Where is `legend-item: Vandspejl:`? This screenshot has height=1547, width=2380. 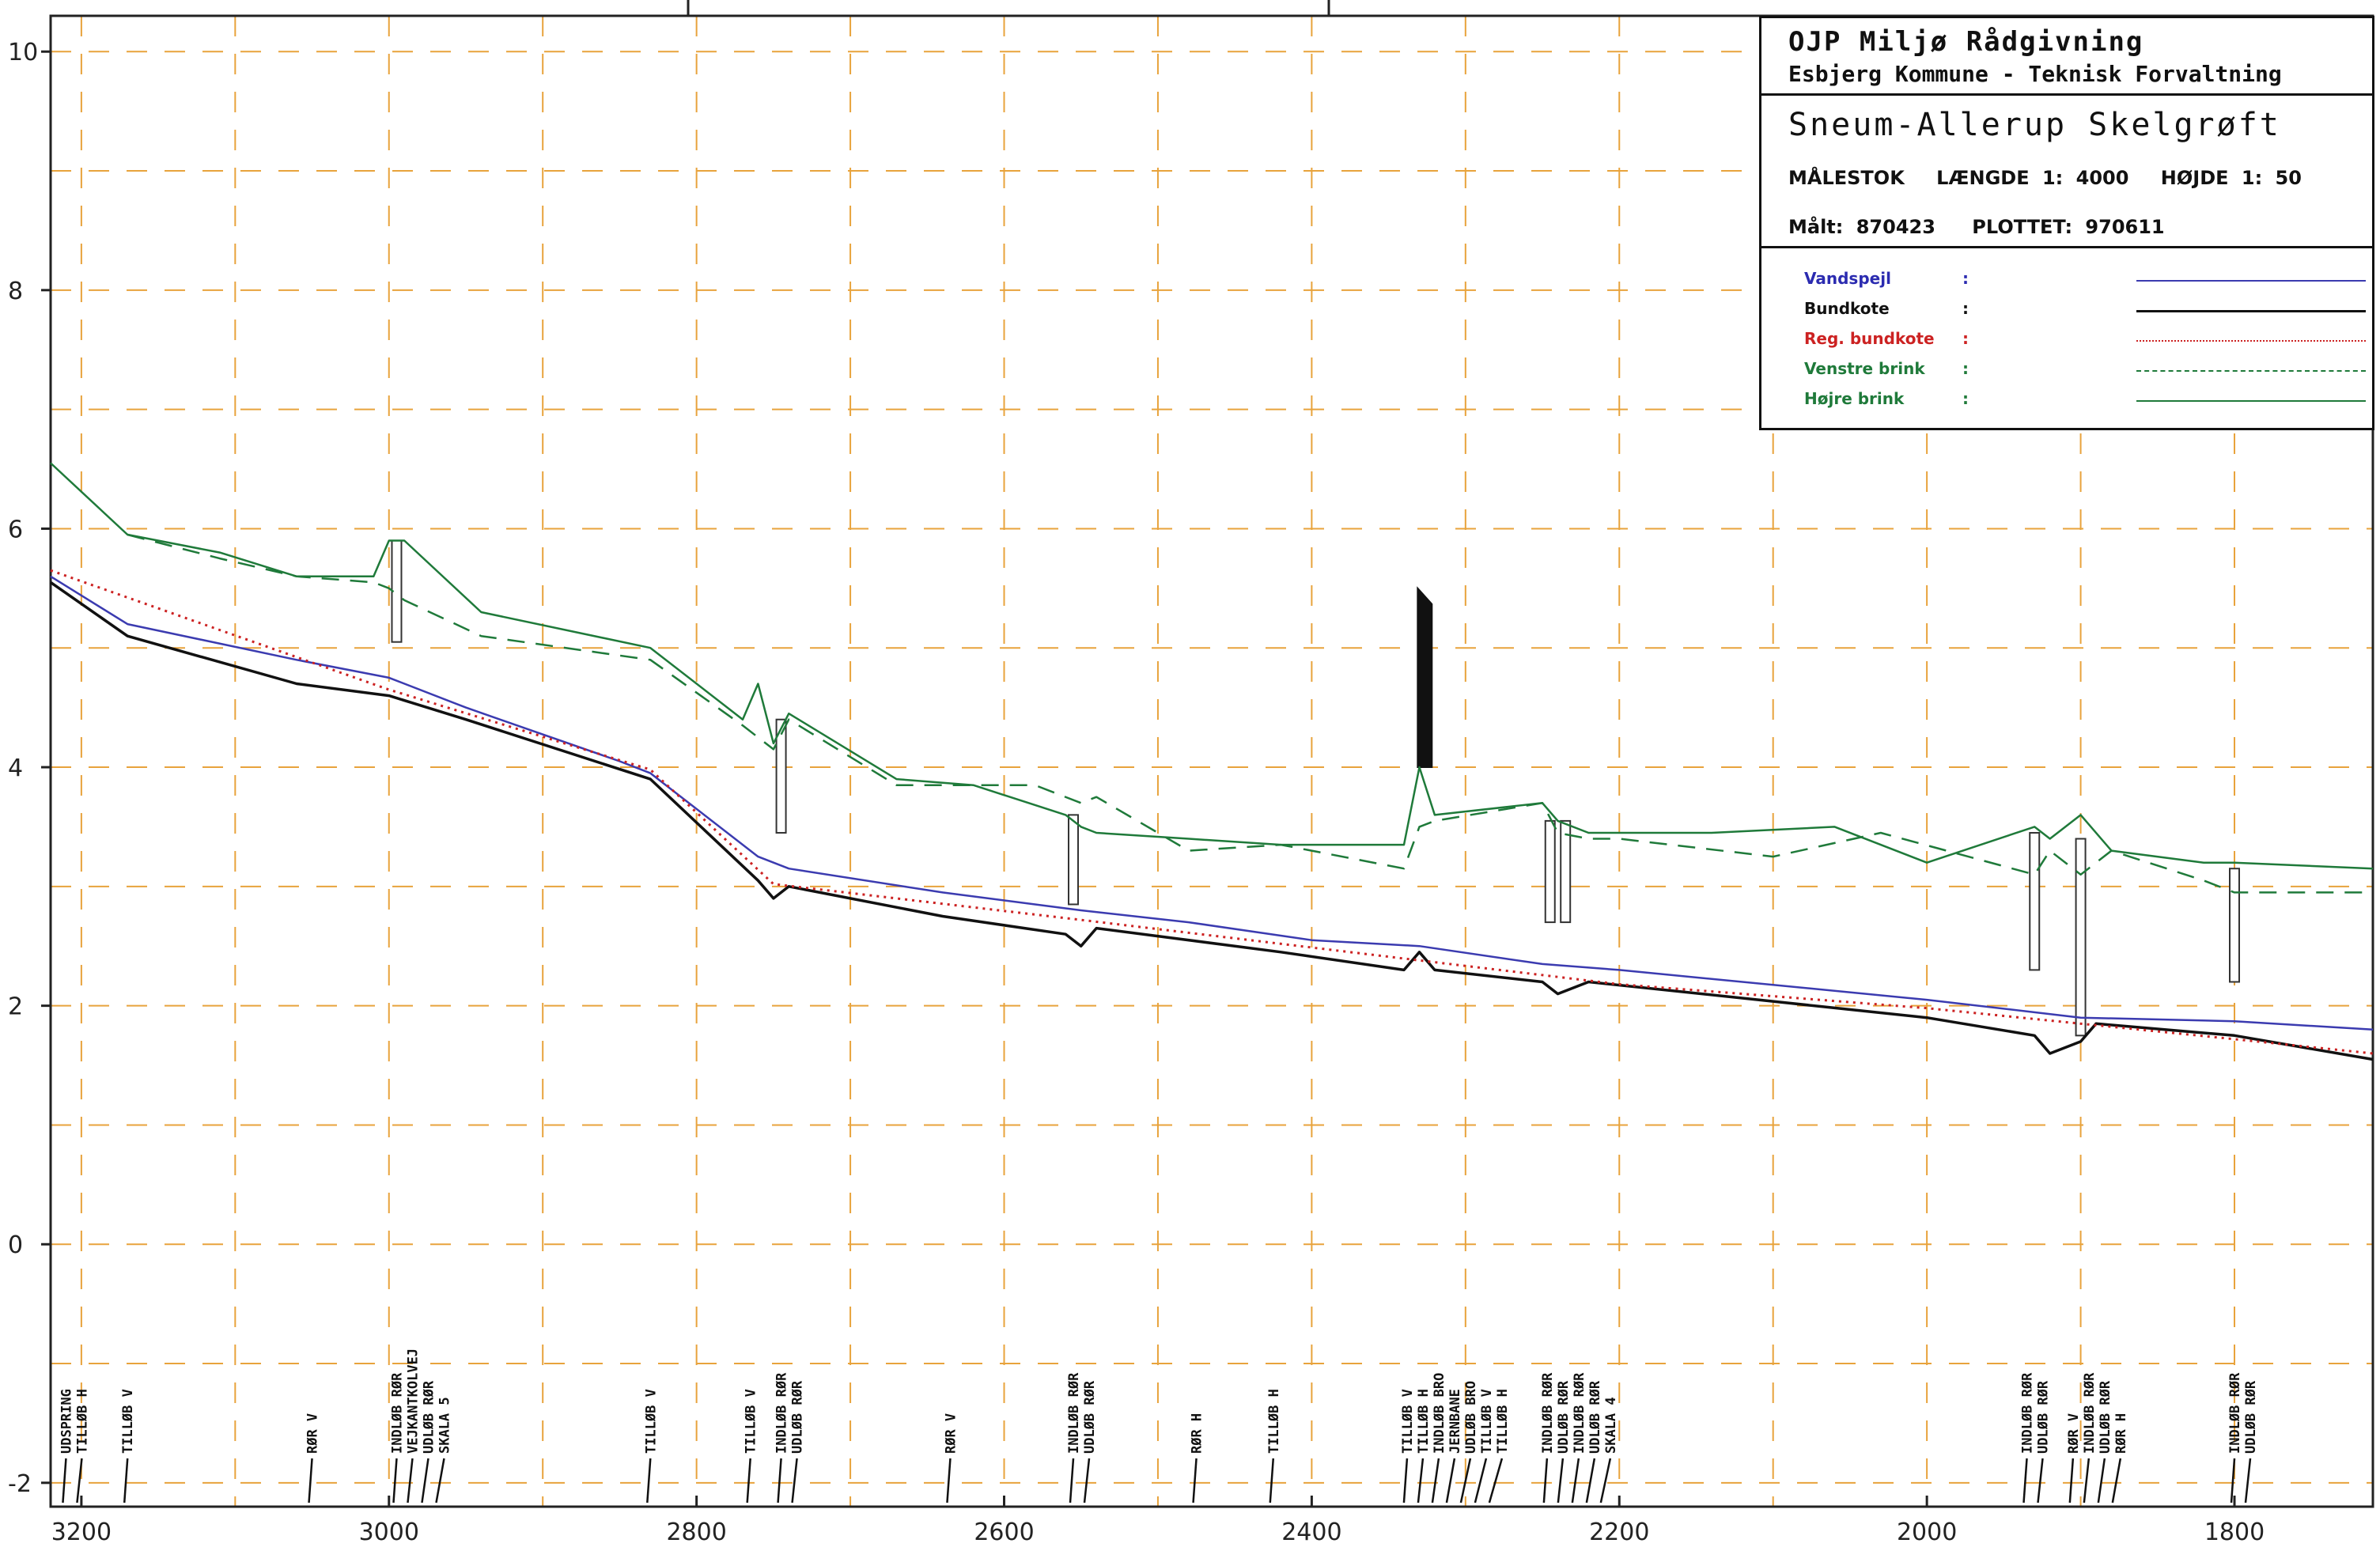
legend-item: Vandspejl: is located at coordinates (2088, 284).